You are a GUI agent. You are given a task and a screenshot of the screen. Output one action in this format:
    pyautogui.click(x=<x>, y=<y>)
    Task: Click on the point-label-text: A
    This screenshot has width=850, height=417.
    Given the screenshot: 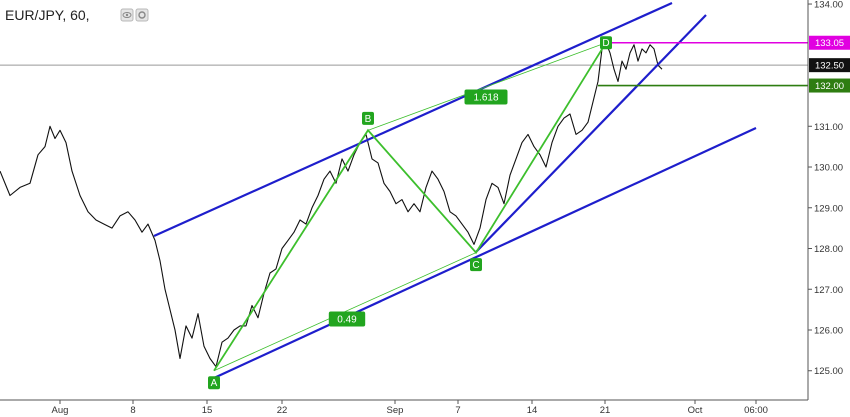 What is the action you would take?
    pyautogui.click(x=214, y=383)
    